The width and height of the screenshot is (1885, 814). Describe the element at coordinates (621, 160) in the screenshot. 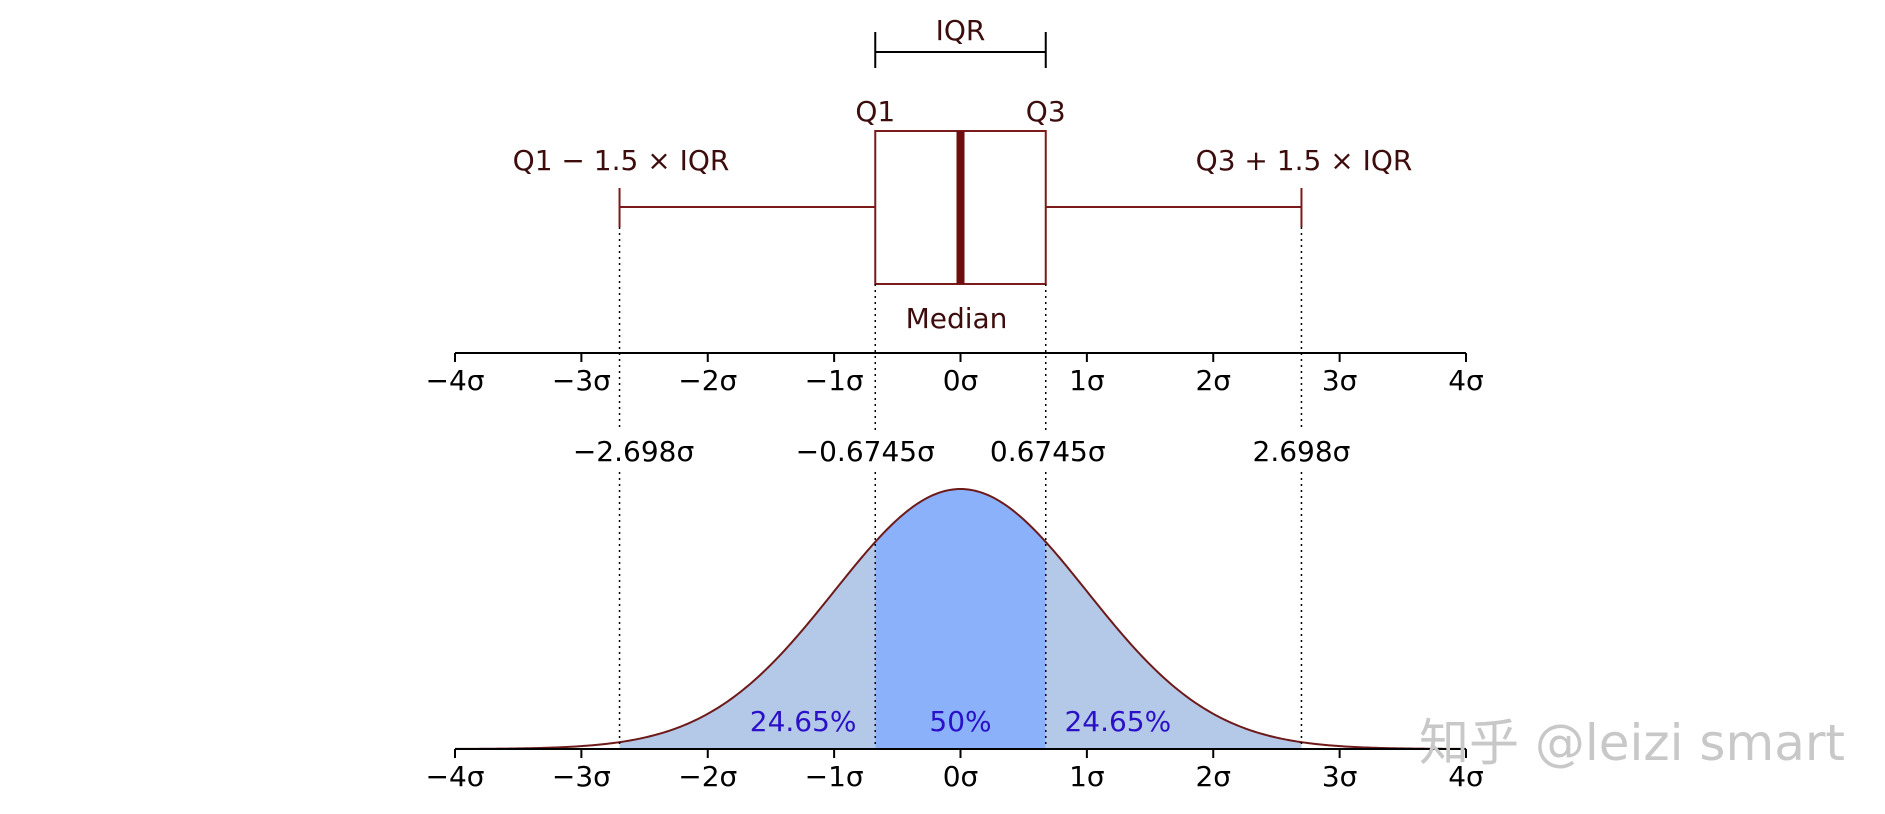

I see `lower-whisker-label: Q1 − 1.5 × IQR` at that location.